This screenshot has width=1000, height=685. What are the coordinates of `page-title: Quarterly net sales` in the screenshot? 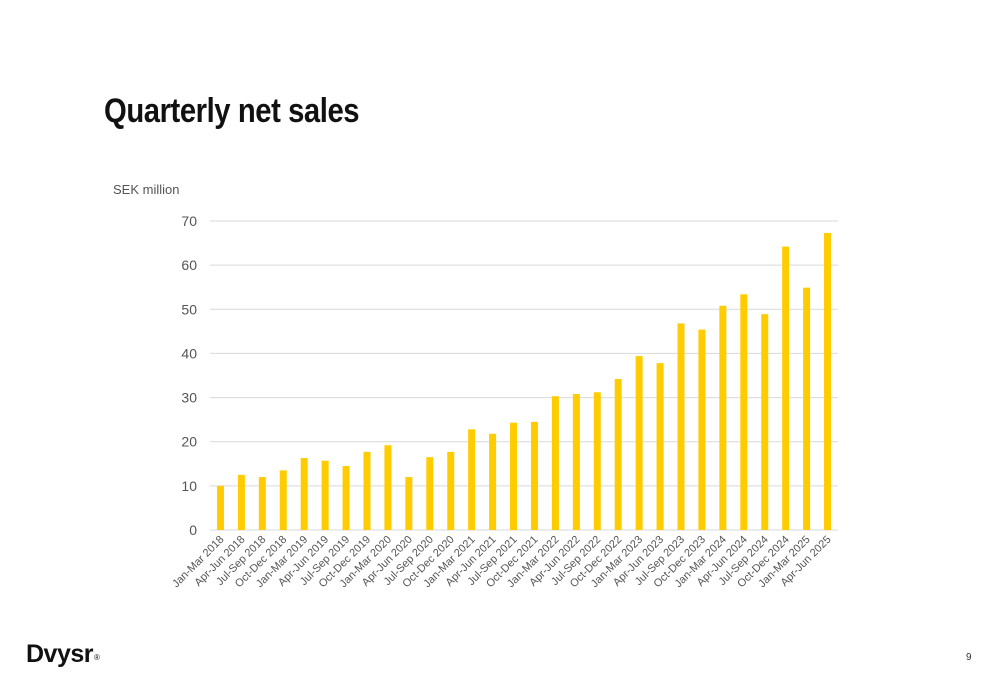 It's located at (232, 111).